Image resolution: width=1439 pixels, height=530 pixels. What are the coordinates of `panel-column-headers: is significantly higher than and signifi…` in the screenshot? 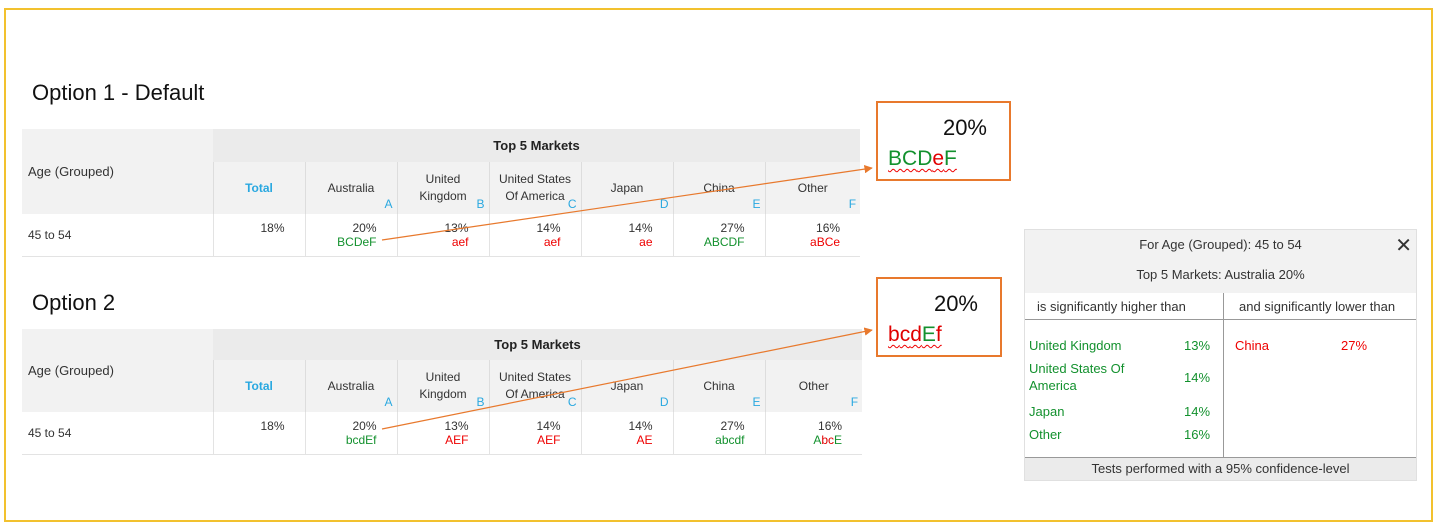 It's located at (1220, 306).